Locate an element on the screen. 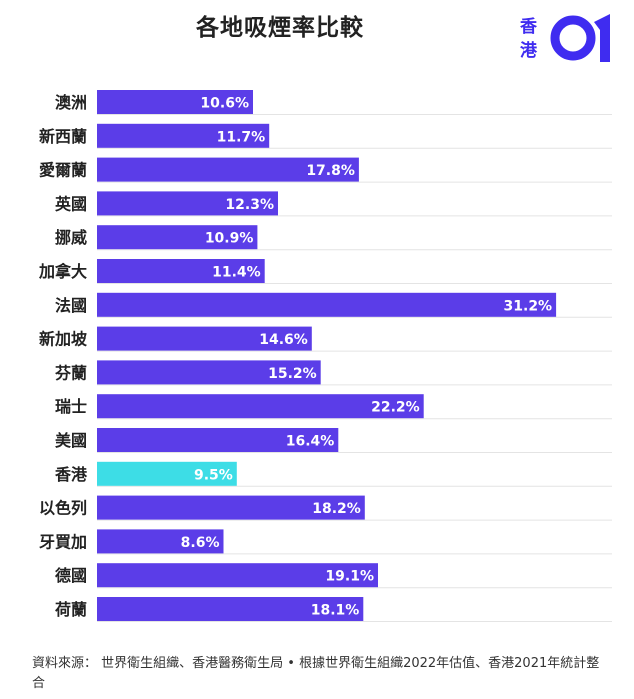 This screenshot has width=634, height=699. value-label: 22.2% is located at coordinates (395, 408).